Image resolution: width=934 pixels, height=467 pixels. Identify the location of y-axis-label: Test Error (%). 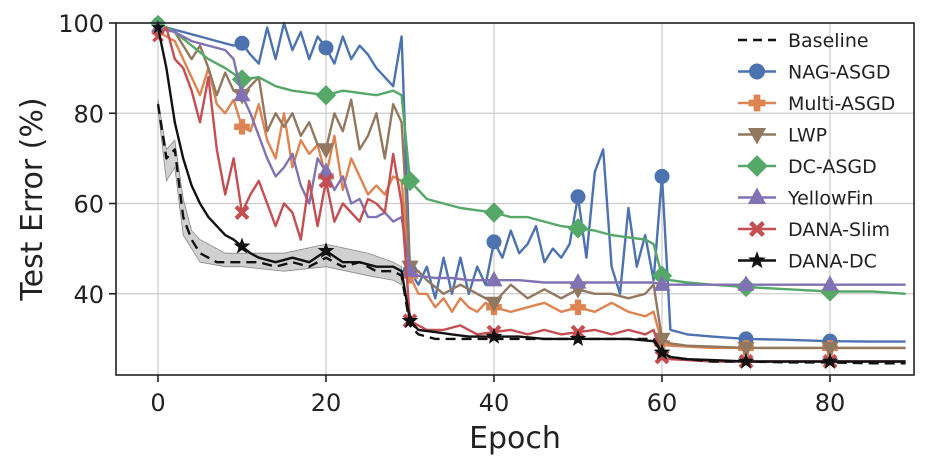
(32, 199).